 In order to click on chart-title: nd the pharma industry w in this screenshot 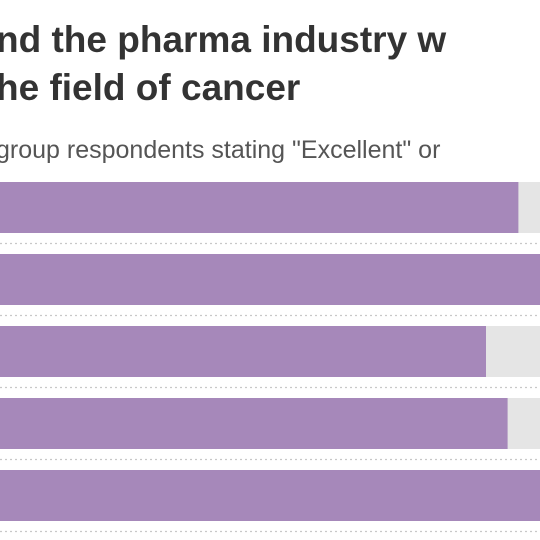, I will do `click(223, 39)`.